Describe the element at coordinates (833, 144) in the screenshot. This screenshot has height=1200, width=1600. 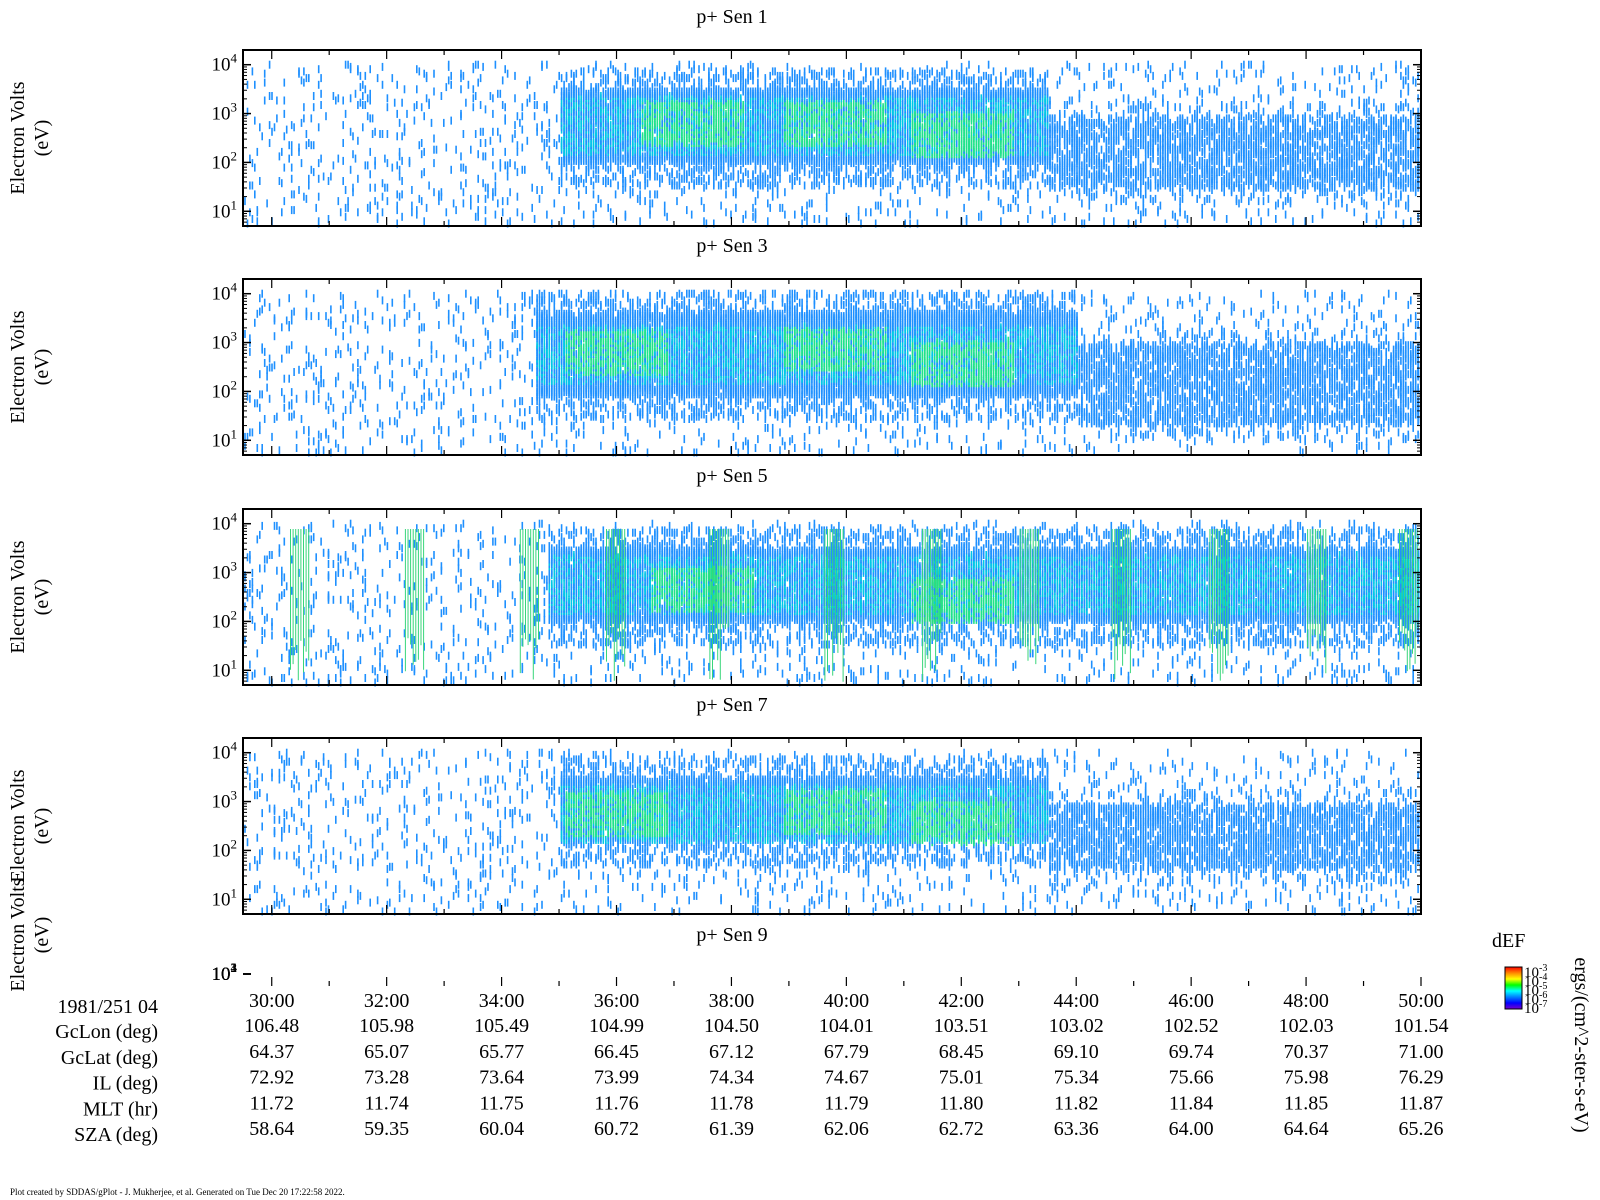
I see `spectrogram-cells` at that location.